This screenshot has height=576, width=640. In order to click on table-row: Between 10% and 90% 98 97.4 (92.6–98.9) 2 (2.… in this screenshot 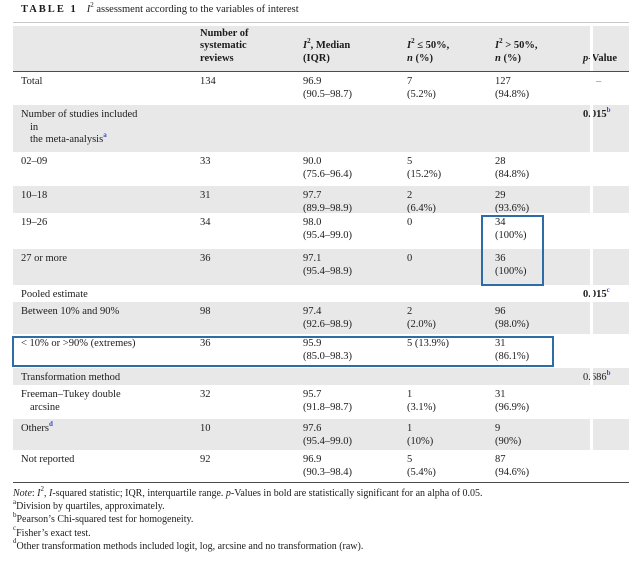, I will do `click(321, 318)`.